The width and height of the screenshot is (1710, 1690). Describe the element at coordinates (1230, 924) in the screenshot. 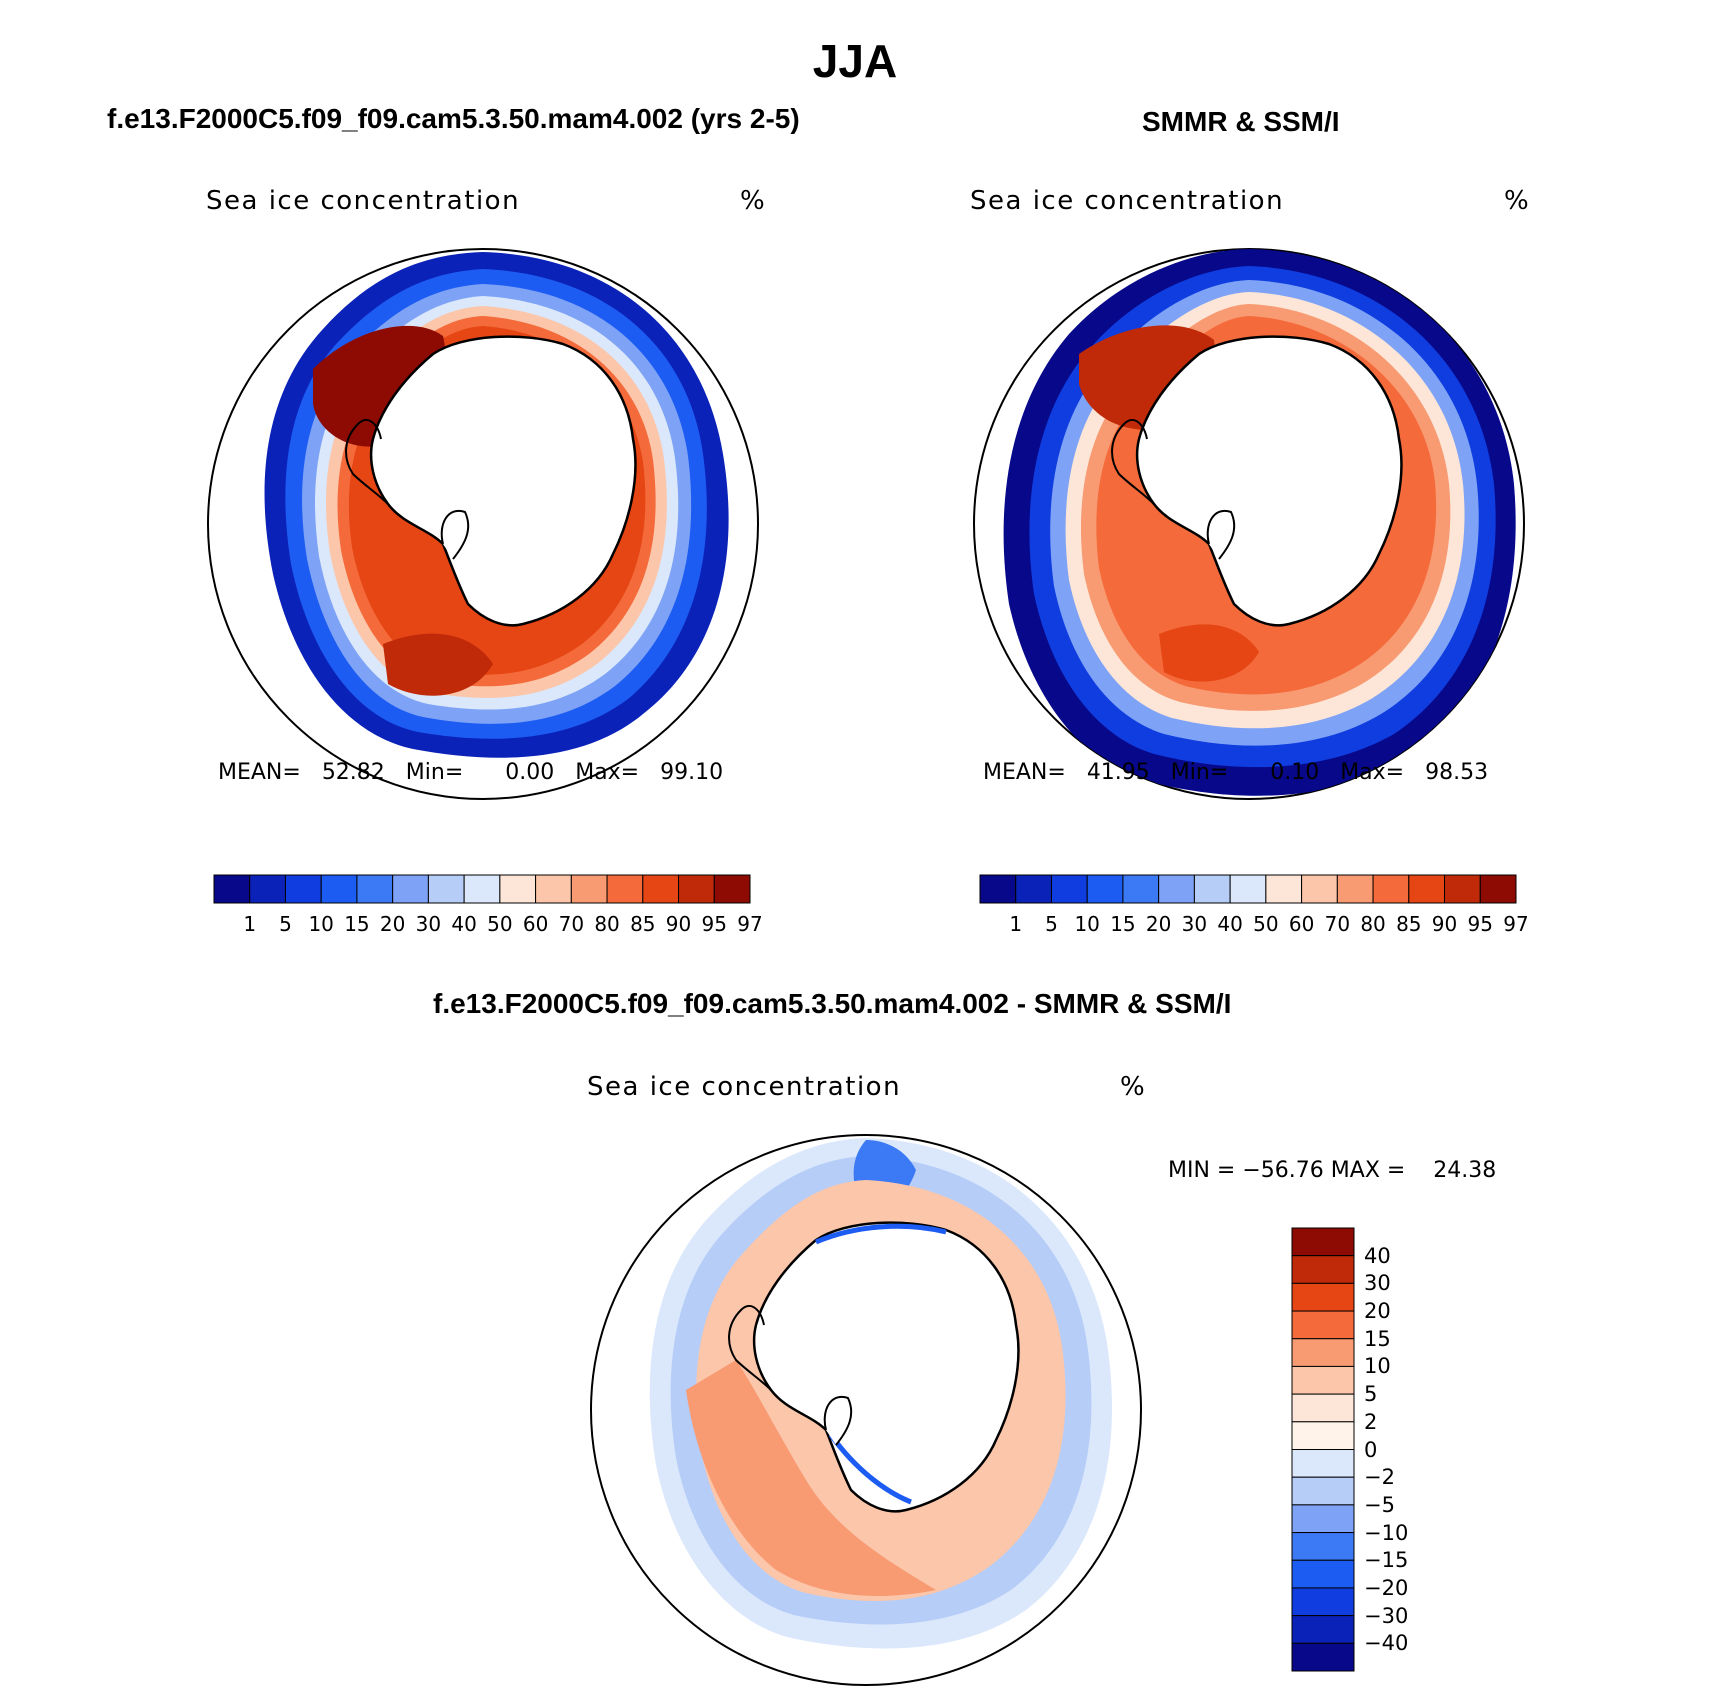

I see `obs-colorbar-tick-label: 40` at that location.